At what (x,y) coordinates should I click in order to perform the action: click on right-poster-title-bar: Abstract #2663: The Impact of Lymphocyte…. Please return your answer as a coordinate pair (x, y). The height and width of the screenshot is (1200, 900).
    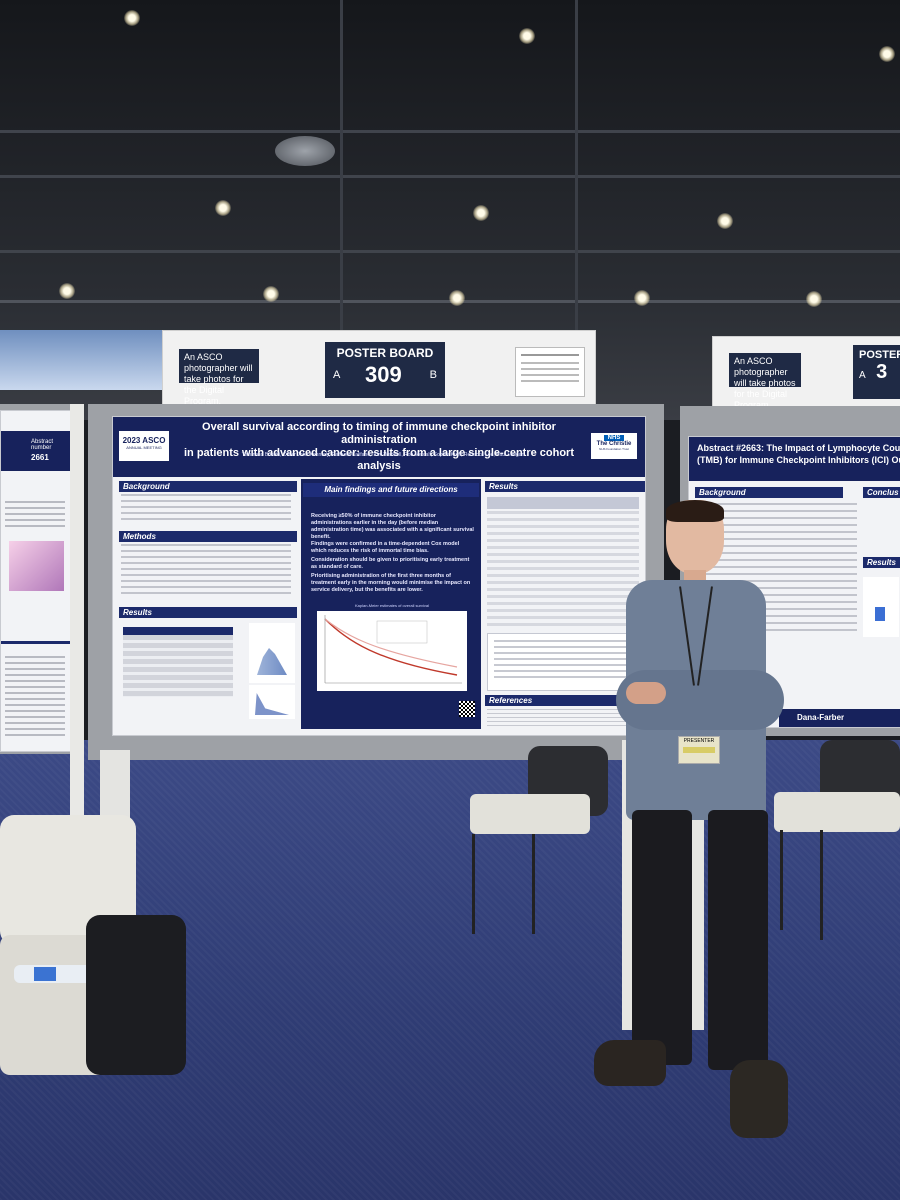
    Looking at the image, I should click on (794, 459).